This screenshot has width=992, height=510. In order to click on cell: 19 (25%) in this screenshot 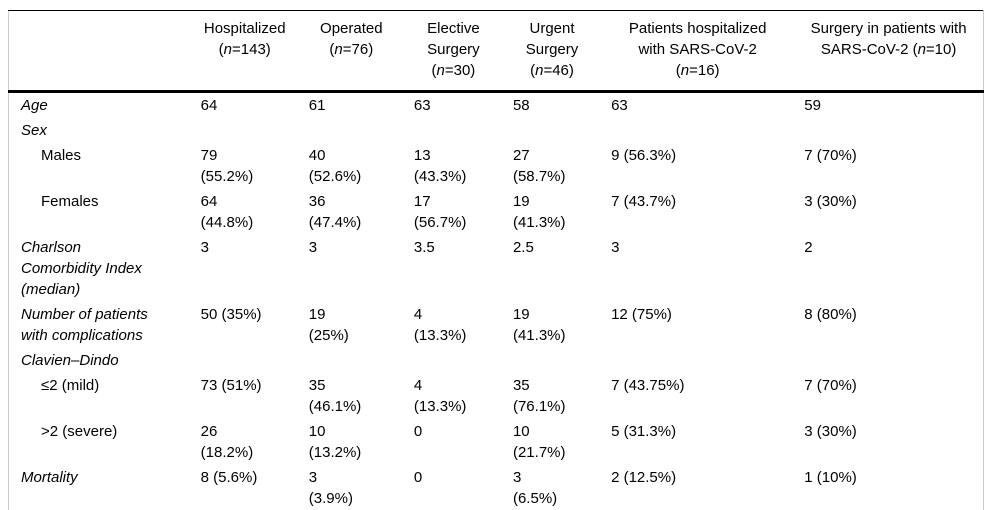, I will do `click(328, 325)`.